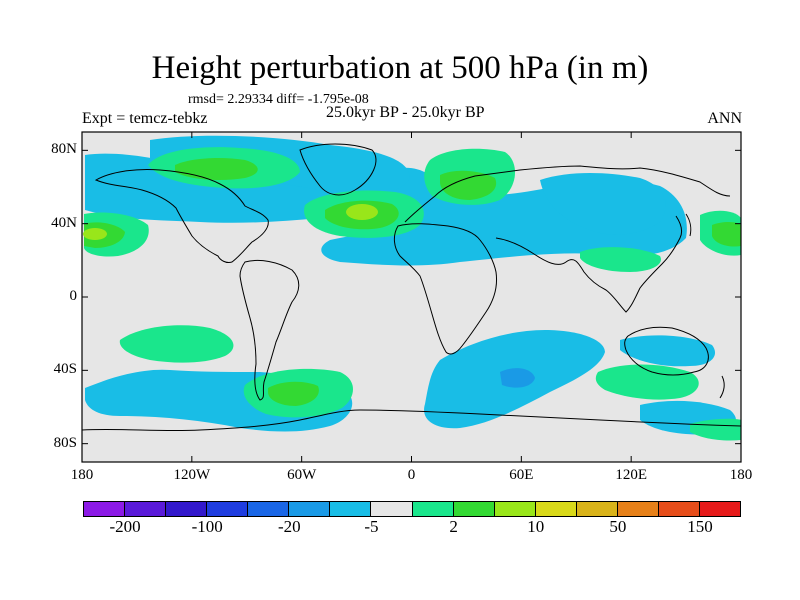 Image resolution: width=800 pixels, height=600 pixels. I want to click on coast-antarctica, so click(411, 420).